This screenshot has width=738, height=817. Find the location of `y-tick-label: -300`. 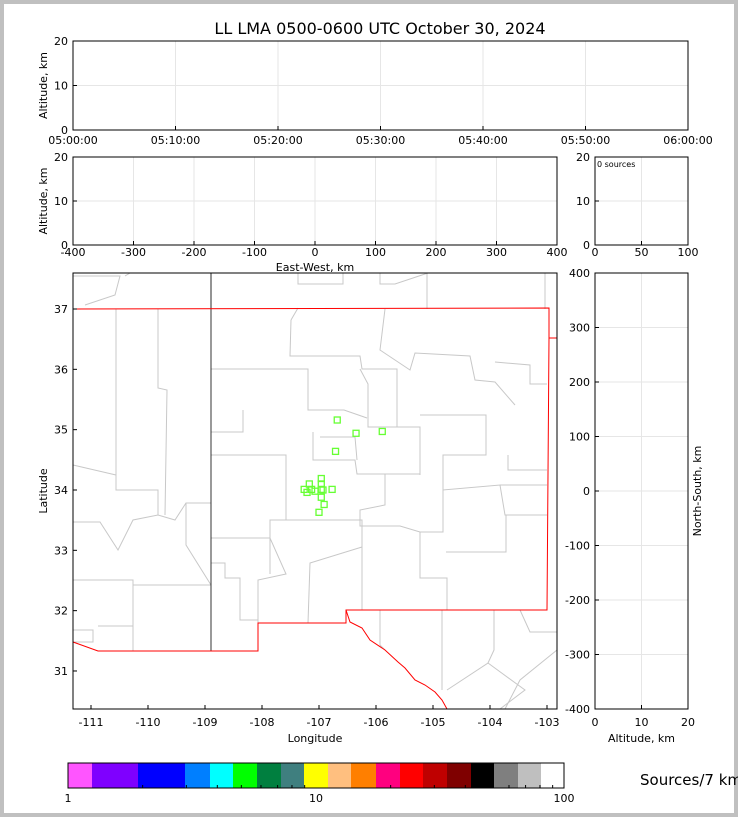

y-tick-label: -300 is located at coordinates (577, 655).